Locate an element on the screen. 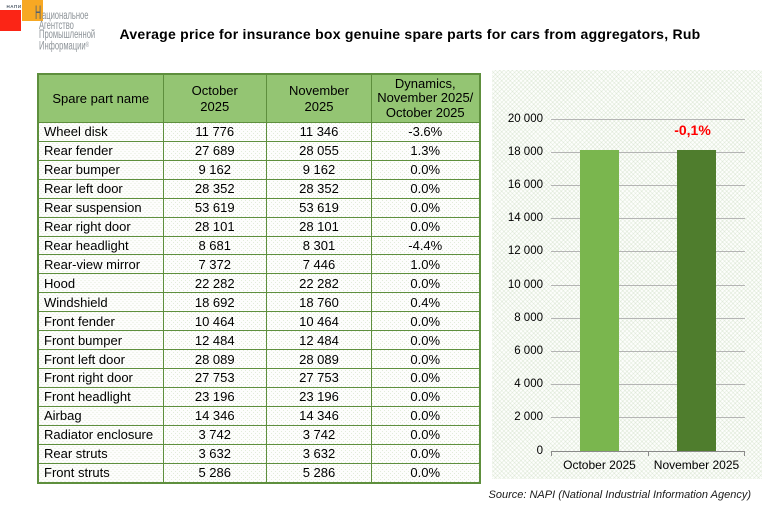 The height and width of the screenshot is (513, 768). cell-part-name: Wheel disk is located at coordinates (100, 132).